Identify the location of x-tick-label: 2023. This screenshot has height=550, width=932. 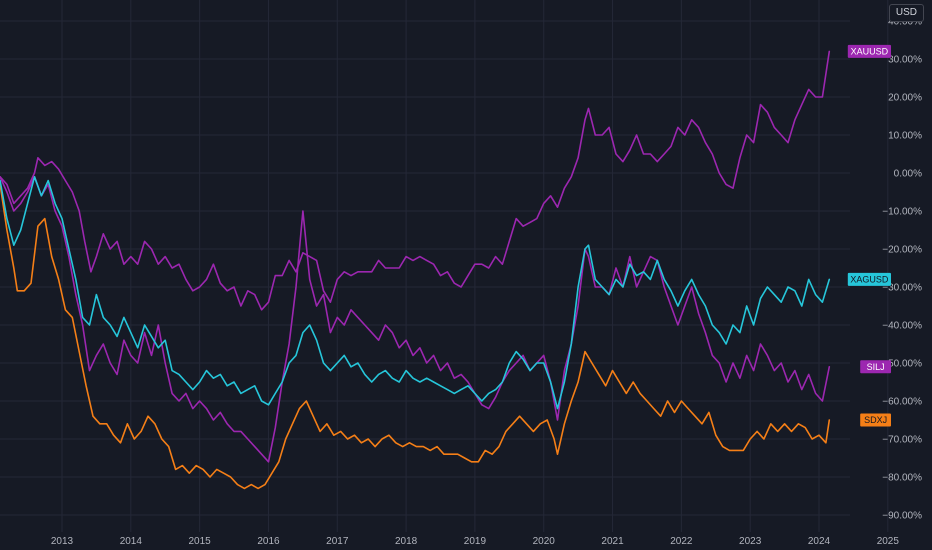
(750, 541).